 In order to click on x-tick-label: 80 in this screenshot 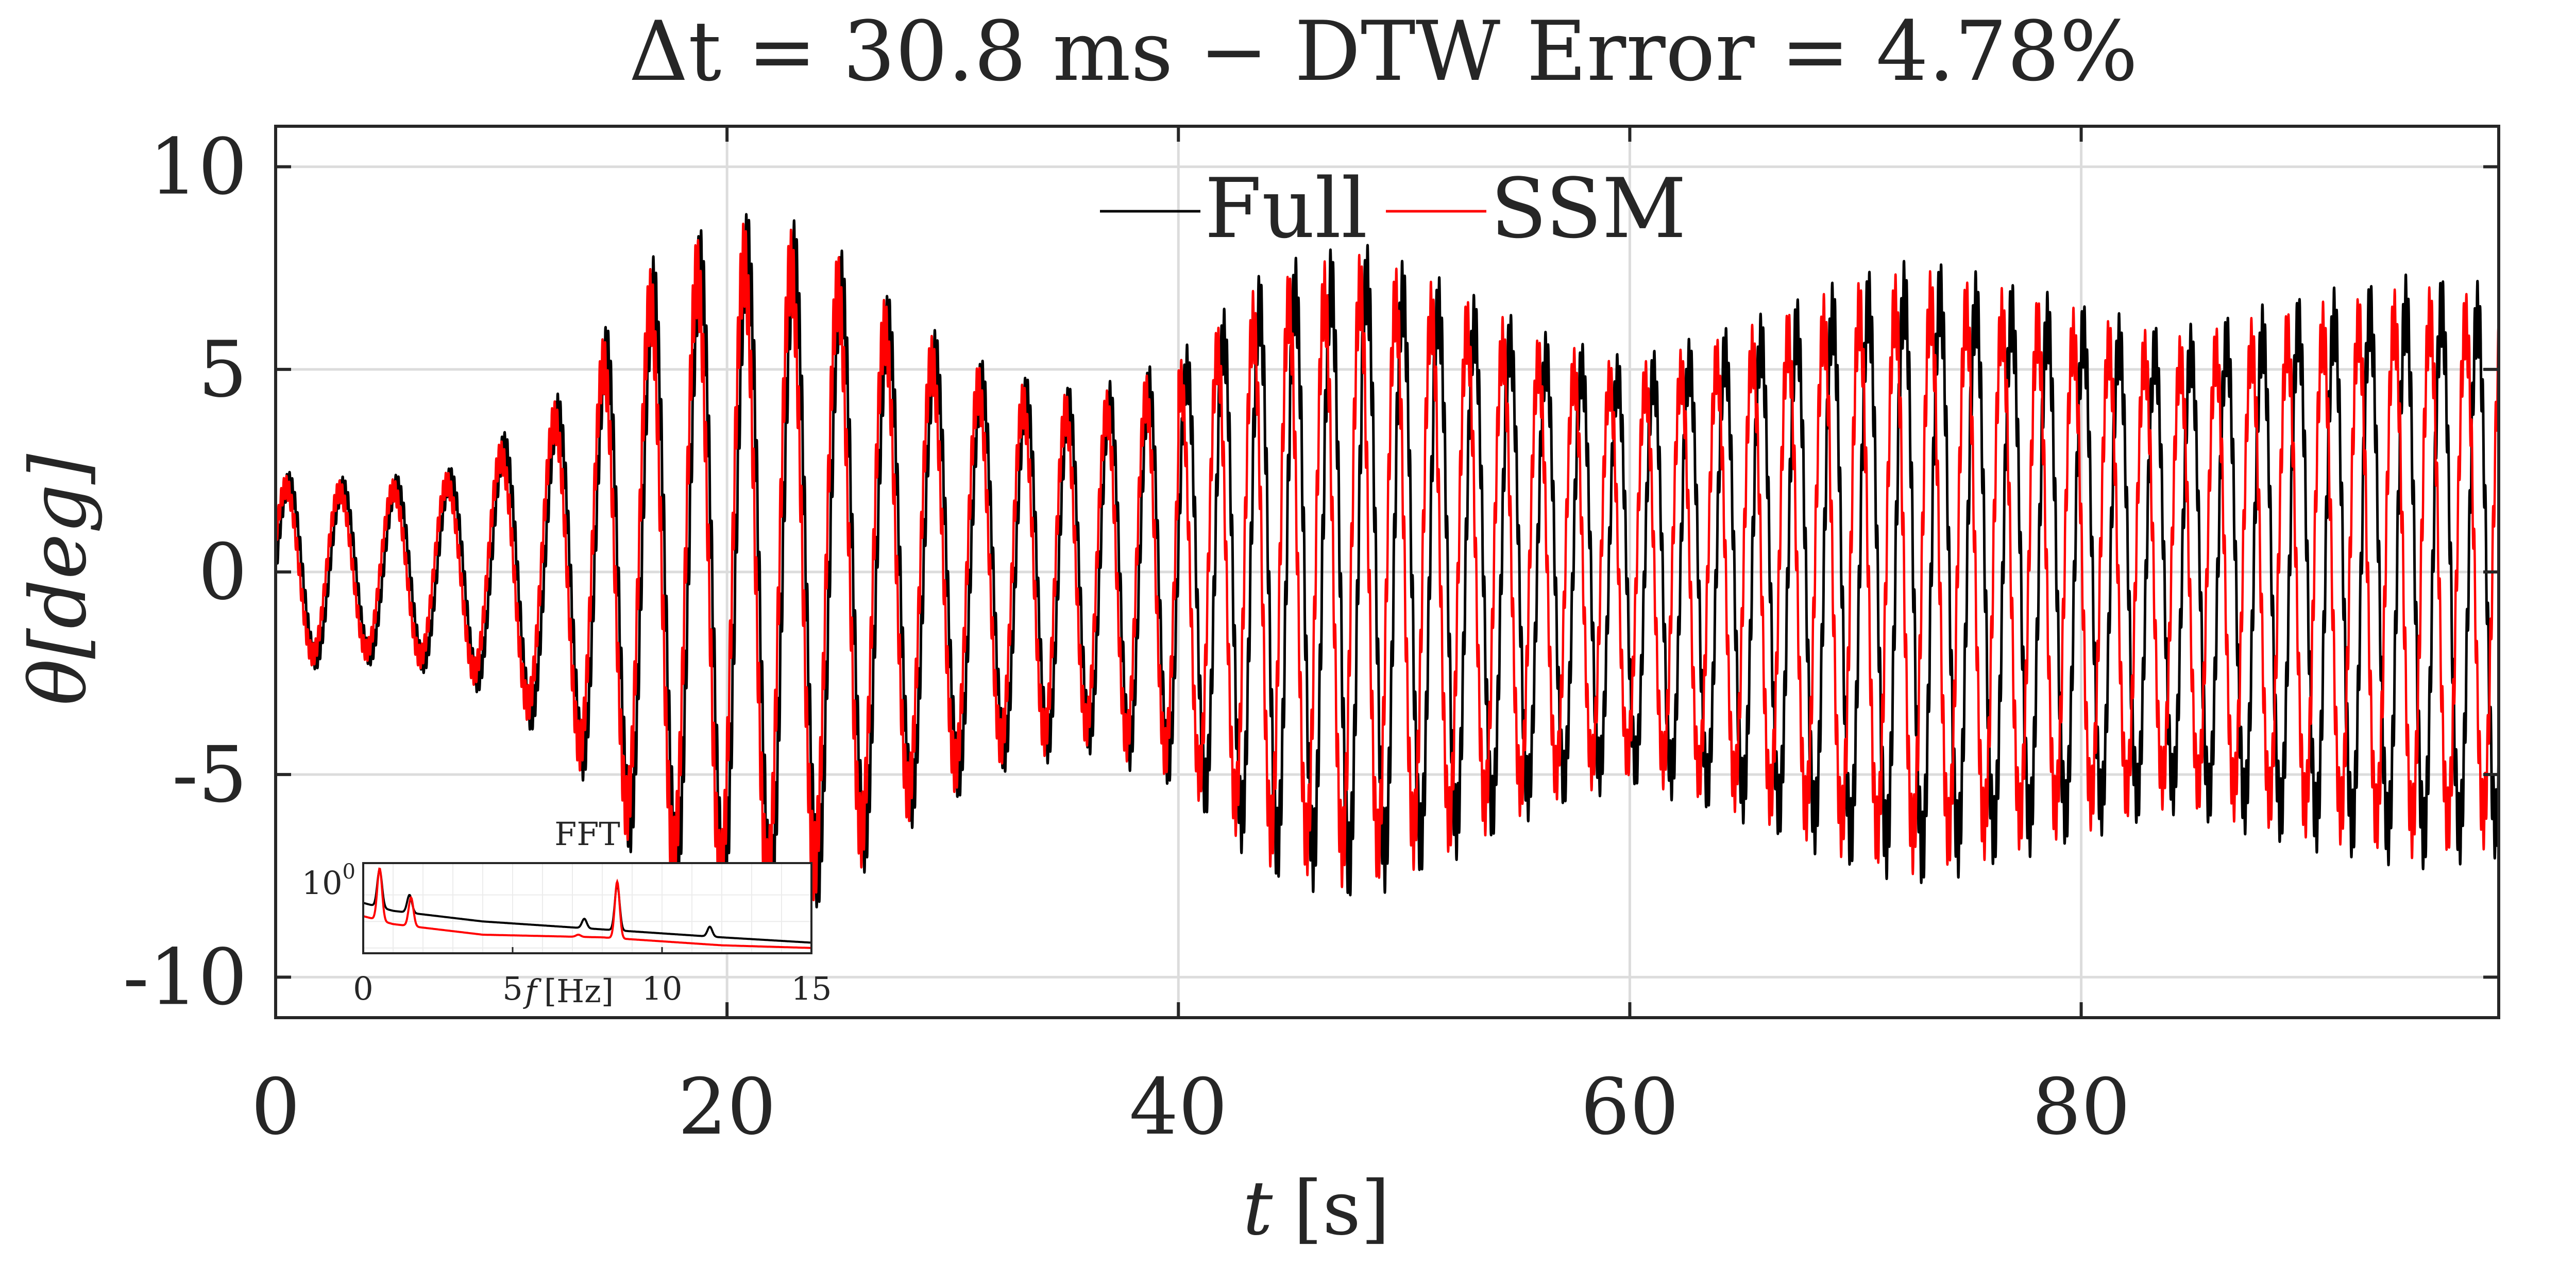, I will do `click(2081, 1107)`.